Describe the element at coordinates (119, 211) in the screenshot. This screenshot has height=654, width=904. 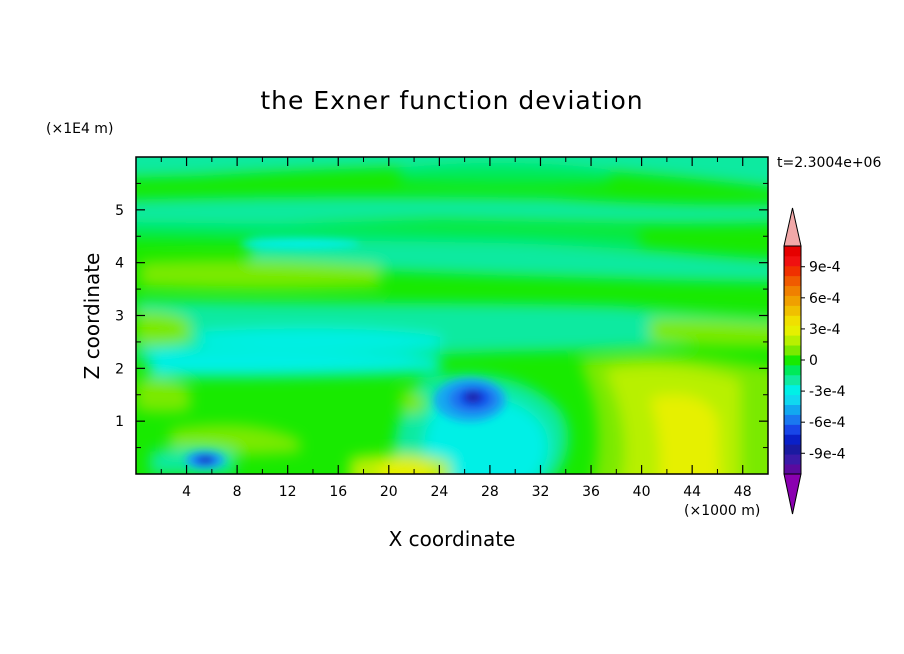
I see `y-tick-label: 5` at that location.